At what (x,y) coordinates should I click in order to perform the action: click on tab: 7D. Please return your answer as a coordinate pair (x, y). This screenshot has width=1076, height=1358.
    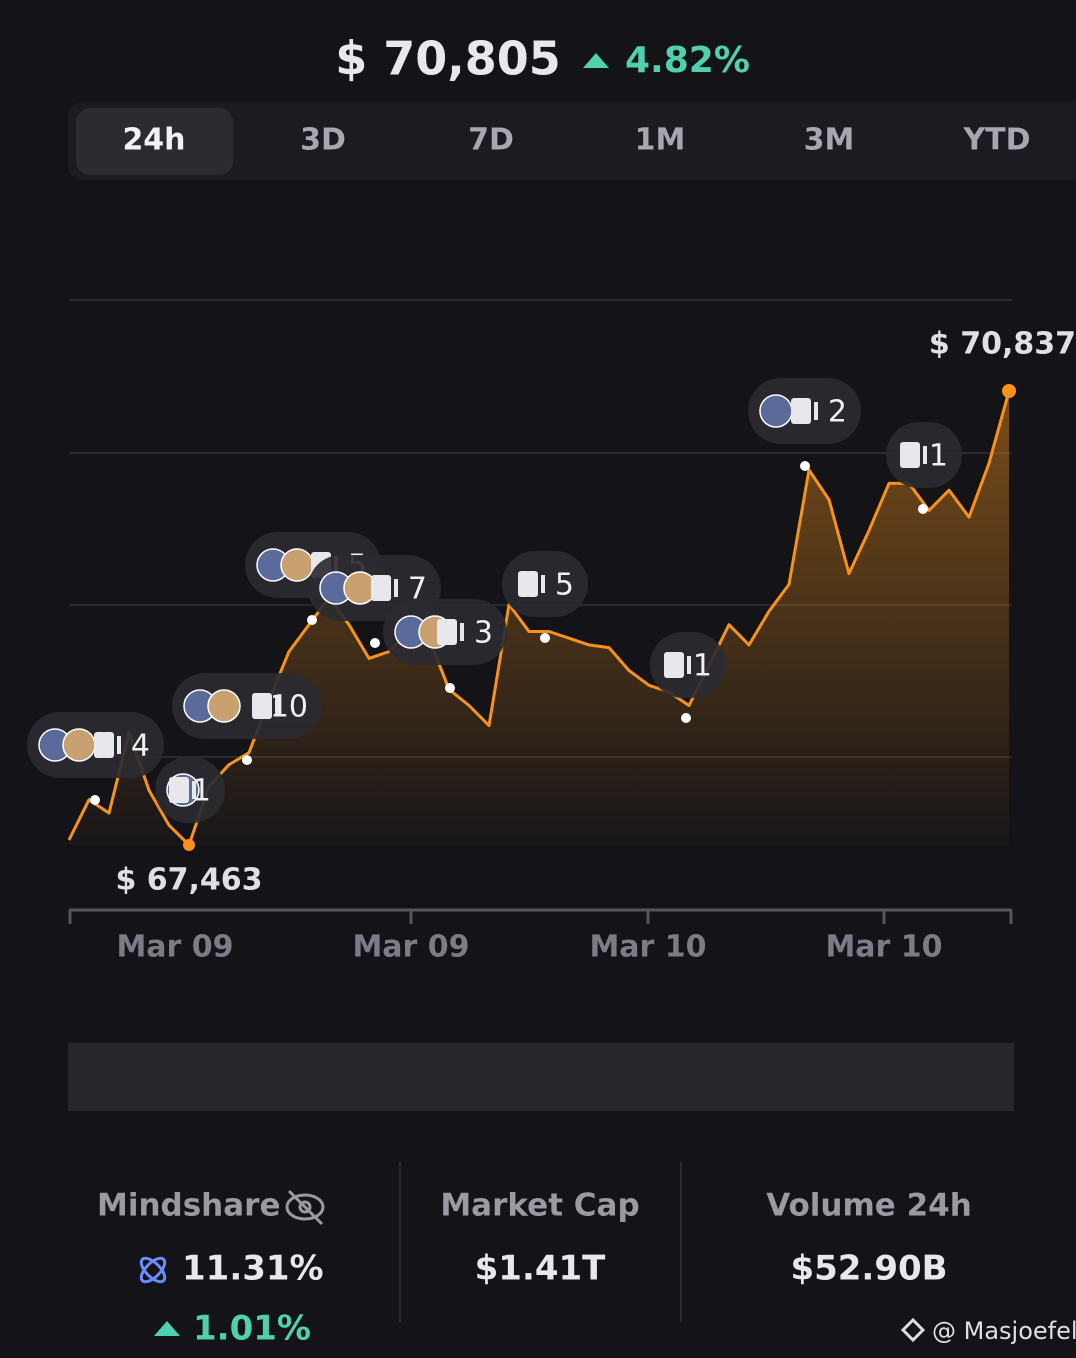
    Looking at the image, I should click on (491, 140).